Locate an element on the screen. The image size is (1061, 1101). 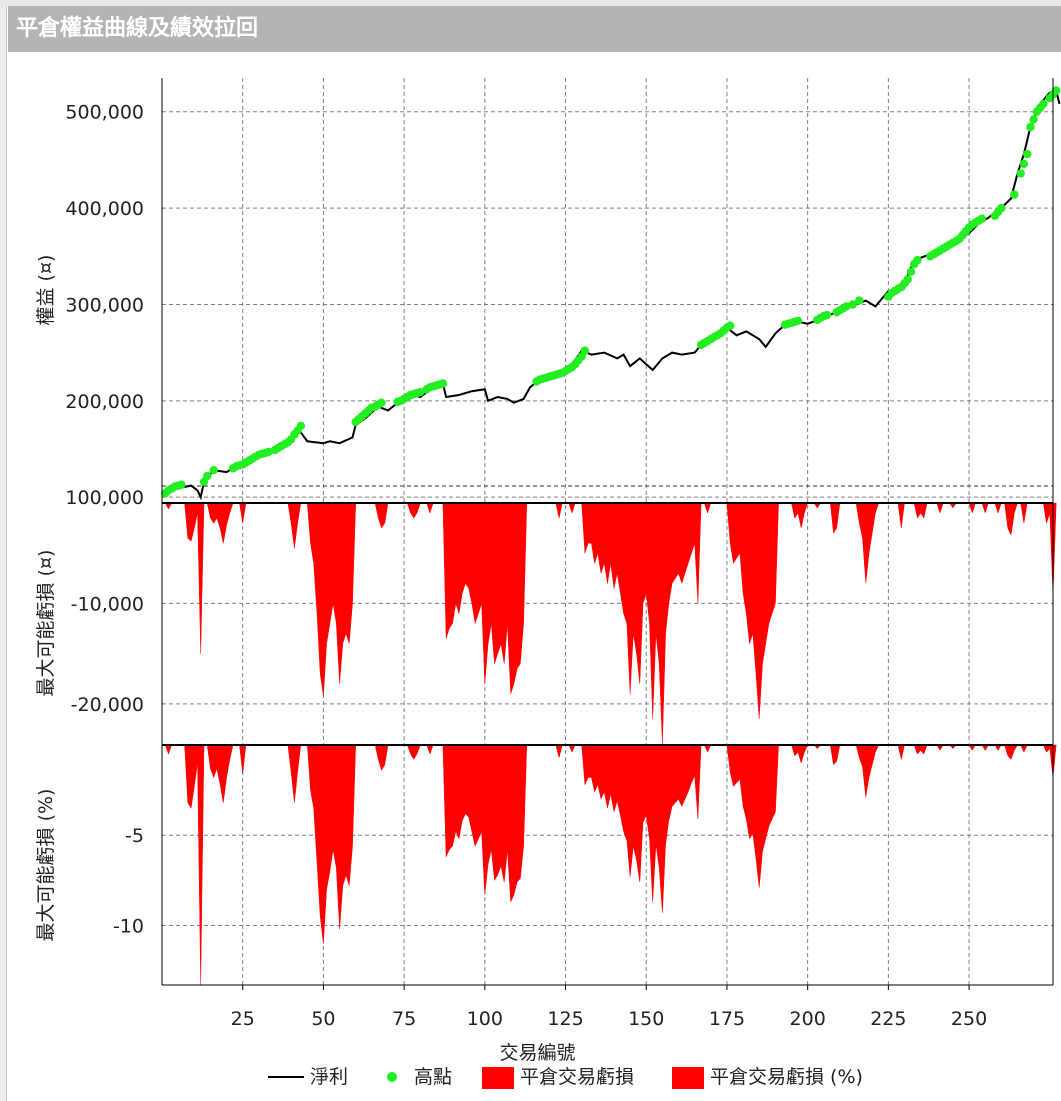
x-tick-label: 50 is located at coordinates (323, 1019).